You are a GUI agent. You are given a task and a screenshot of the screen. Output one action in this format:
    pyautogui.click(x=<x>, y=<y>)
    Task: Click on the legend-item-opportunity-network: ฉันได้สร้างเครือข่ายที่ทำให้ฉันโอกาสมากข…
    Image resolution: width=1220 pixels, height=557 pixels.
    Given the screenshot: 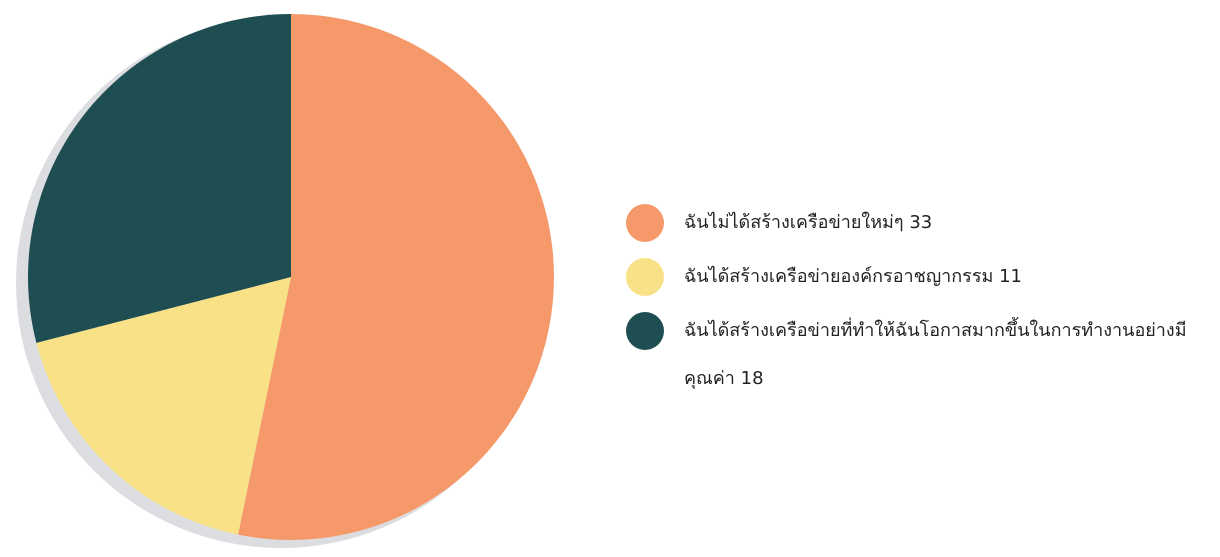 What is the action you would take?
    pyautogui.click(x=923, y=355)
    